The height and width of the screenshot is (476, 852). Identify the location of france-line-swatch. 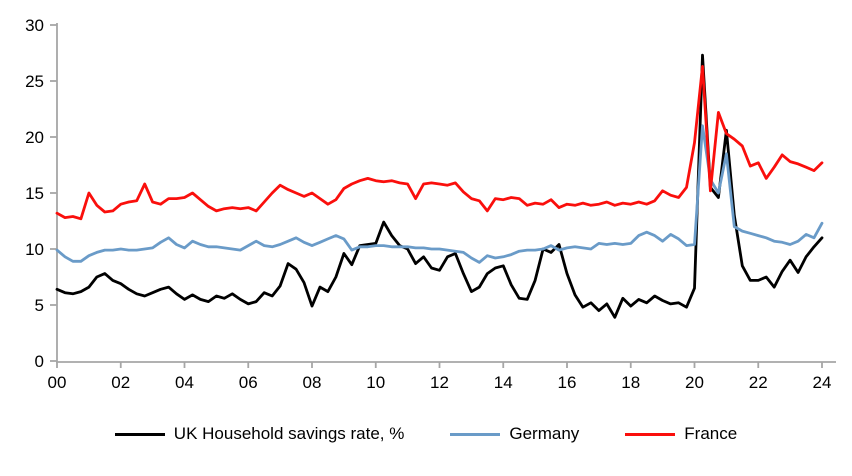
(650, 434).